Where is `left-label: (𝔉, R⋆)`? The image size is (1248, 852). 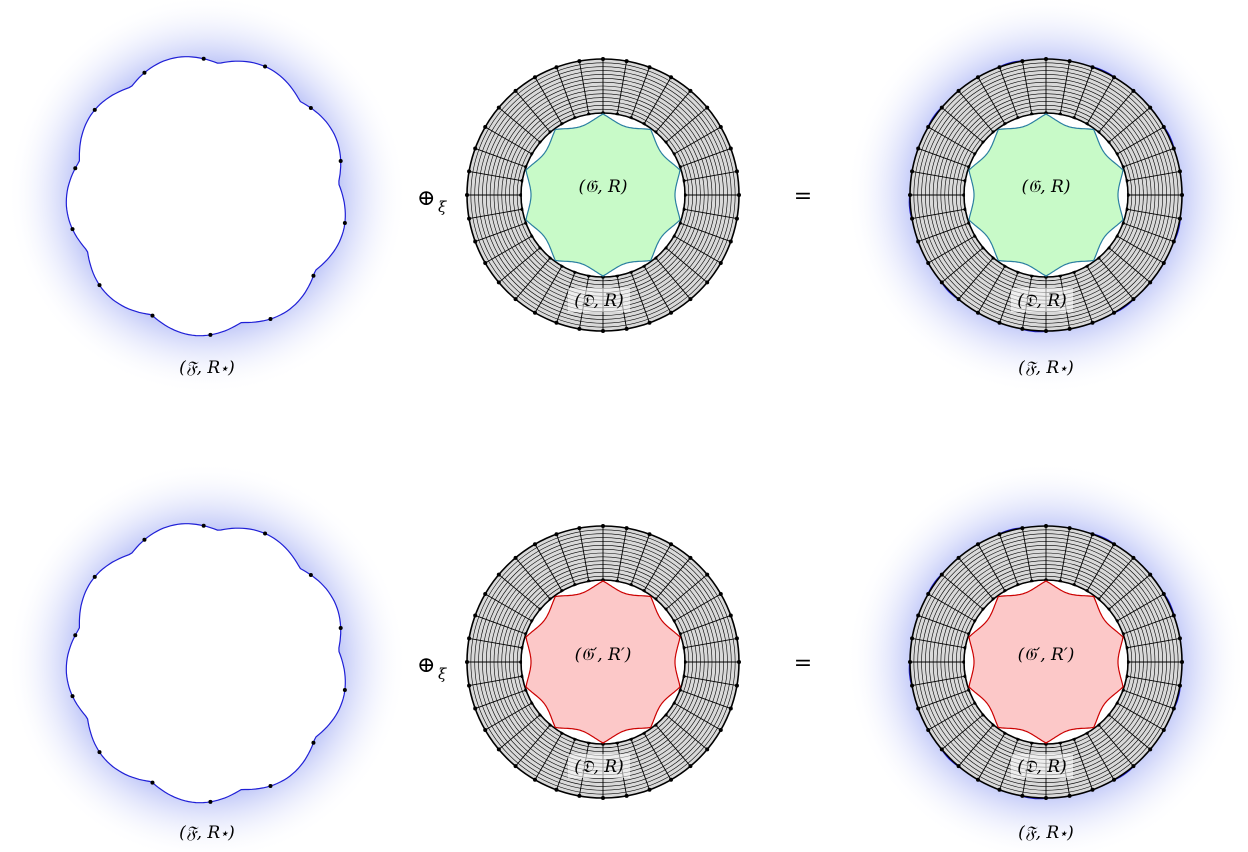
left-label: (𝔉, R⋆) is located at coordinates (207, 368).